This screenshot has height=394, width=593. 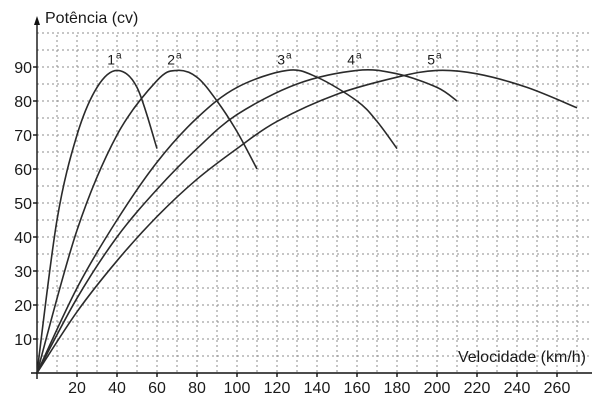 What do you see at coordinates (77, 387) in the screenshot?
I see `x-tick-label: 20` at bounding box center [77, 387].